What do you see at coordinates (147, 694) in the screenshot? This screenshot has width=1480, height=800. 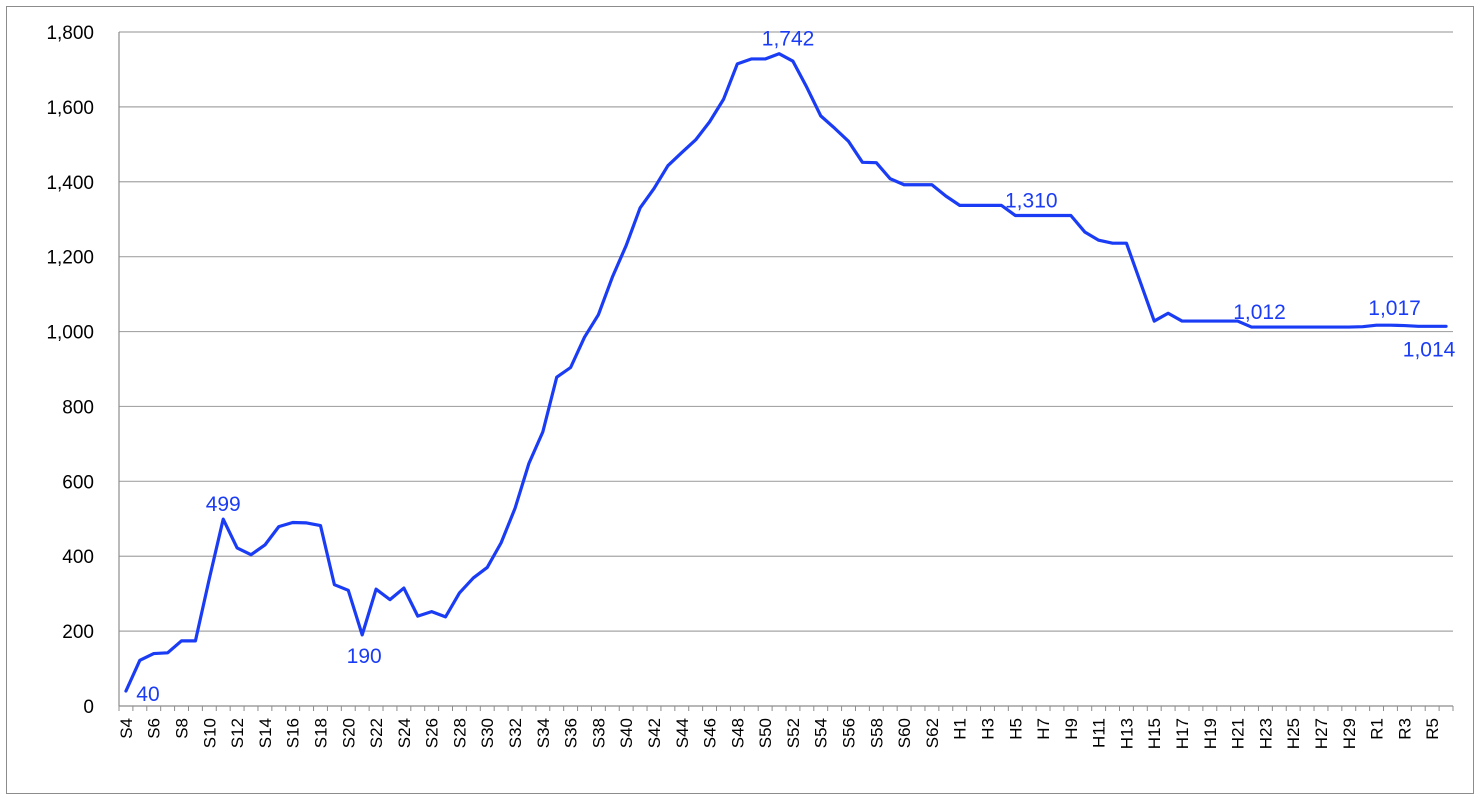 I see `data-label: 40` at bounding box center [147, 694].